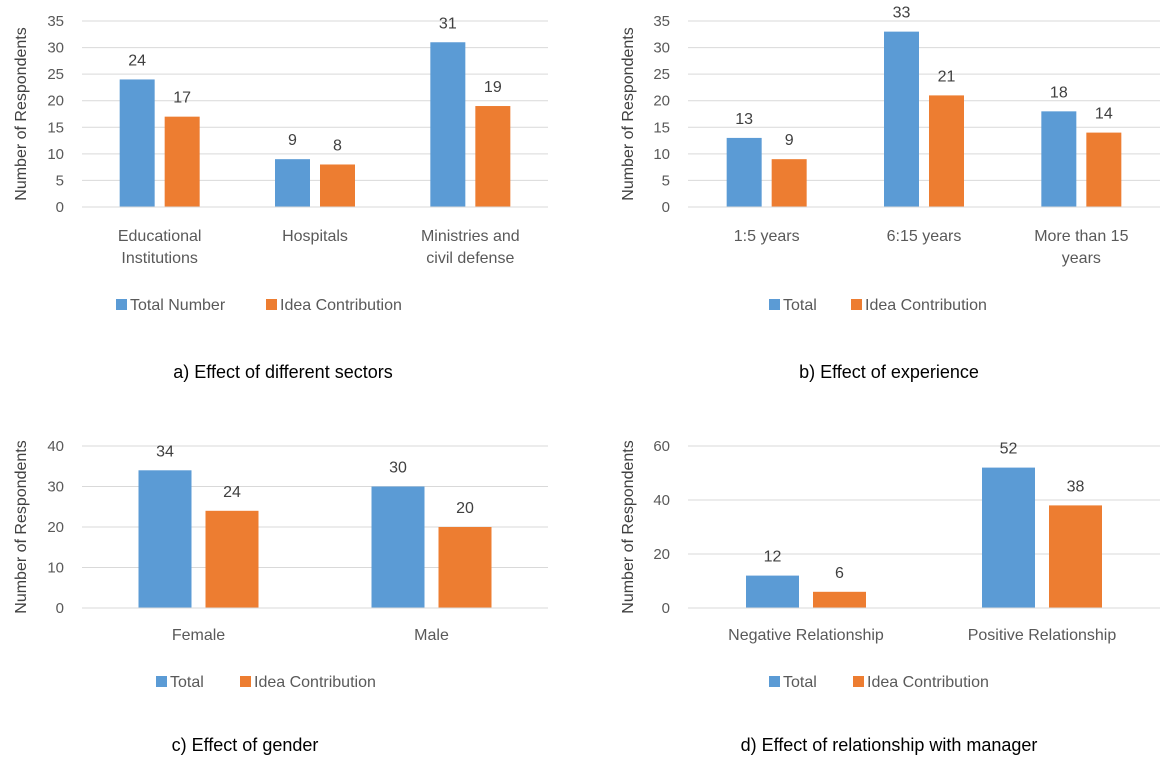  I want to click on data-label: 19, so click(493, 87).